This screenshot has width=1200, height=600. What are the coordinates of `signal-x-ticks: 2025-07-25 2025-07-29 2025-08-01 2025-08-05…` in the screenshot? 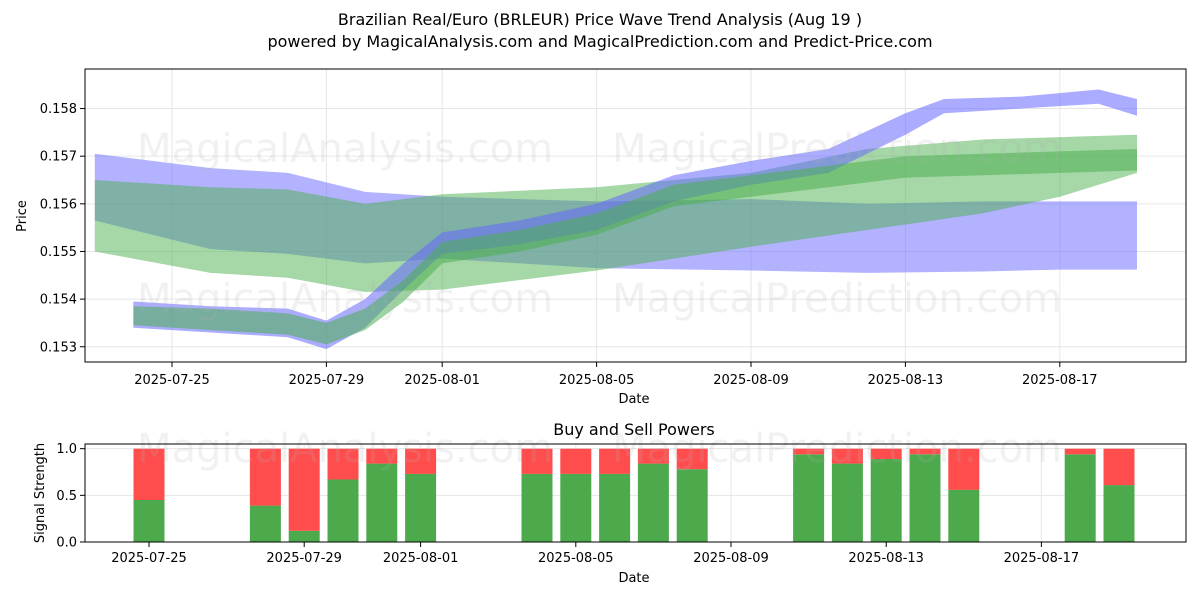 It's located at (595, 554).